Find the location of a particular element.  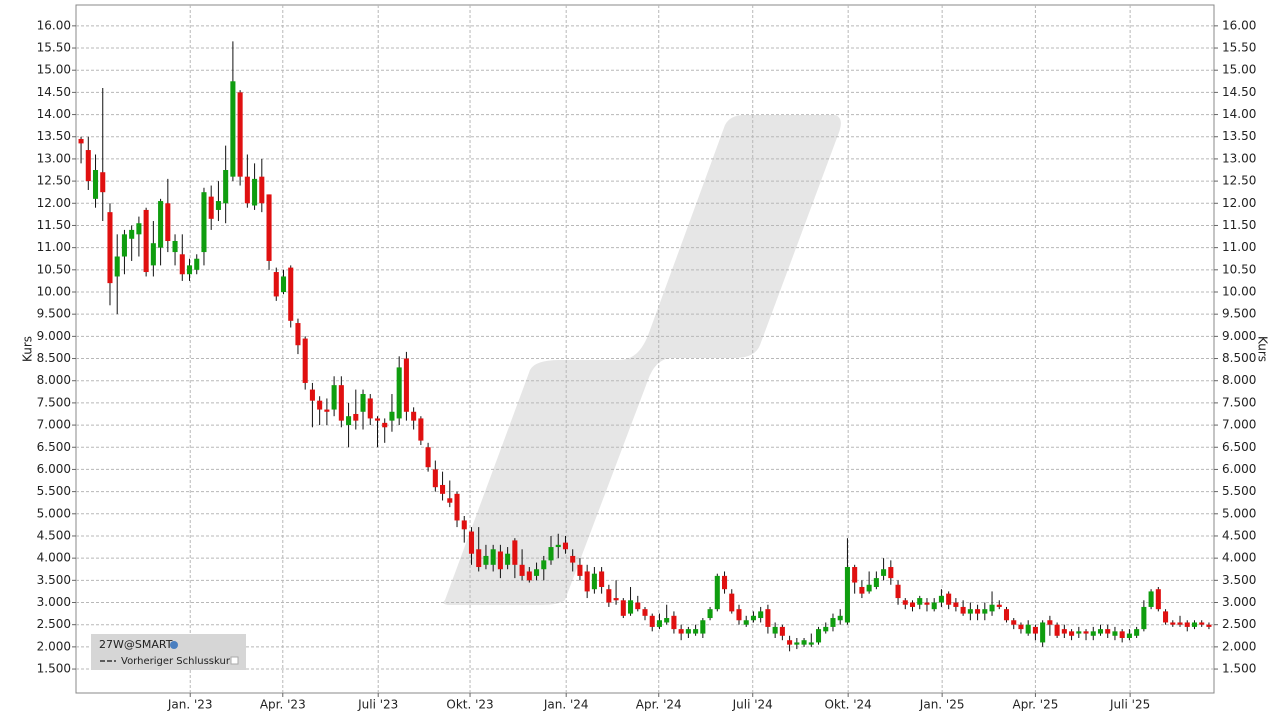

y2-tick-label: 9.500 is located at coordinates (1239, 314).